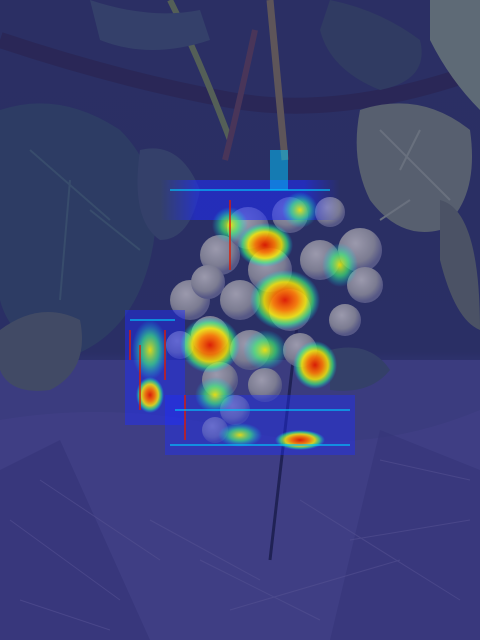  I want to click on leaf-left, so click(78, 231).